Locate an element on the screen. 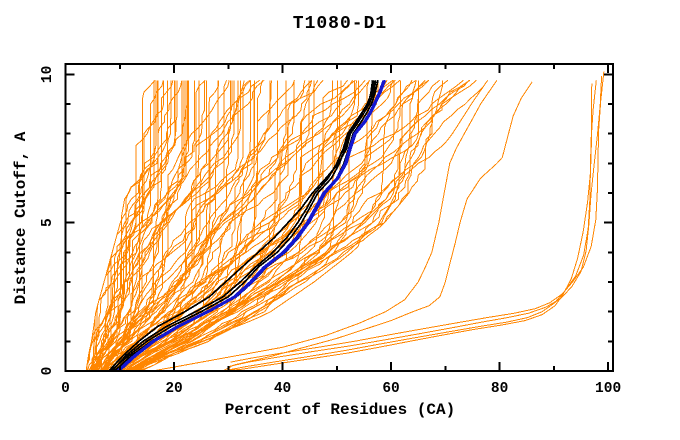 The width and height of the screenshot is (680, 440). x-tick-label: 80 is located at coordinates (499, 389).